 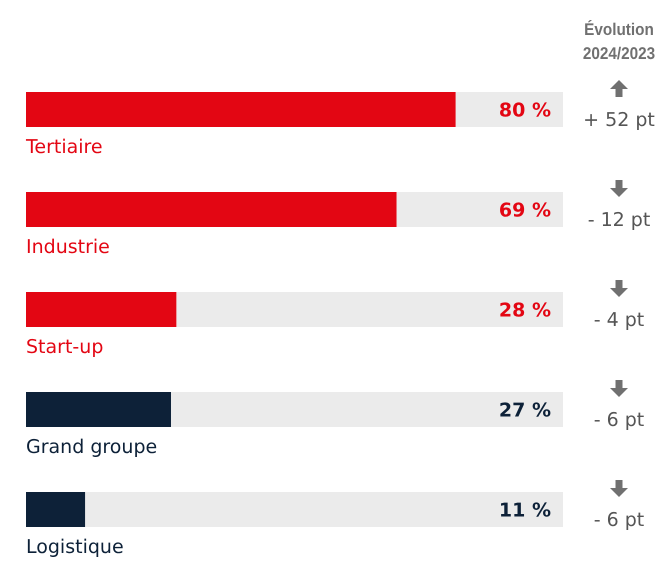 I want to click on y-tick-label: Logistique, so click(x=75, y=547).